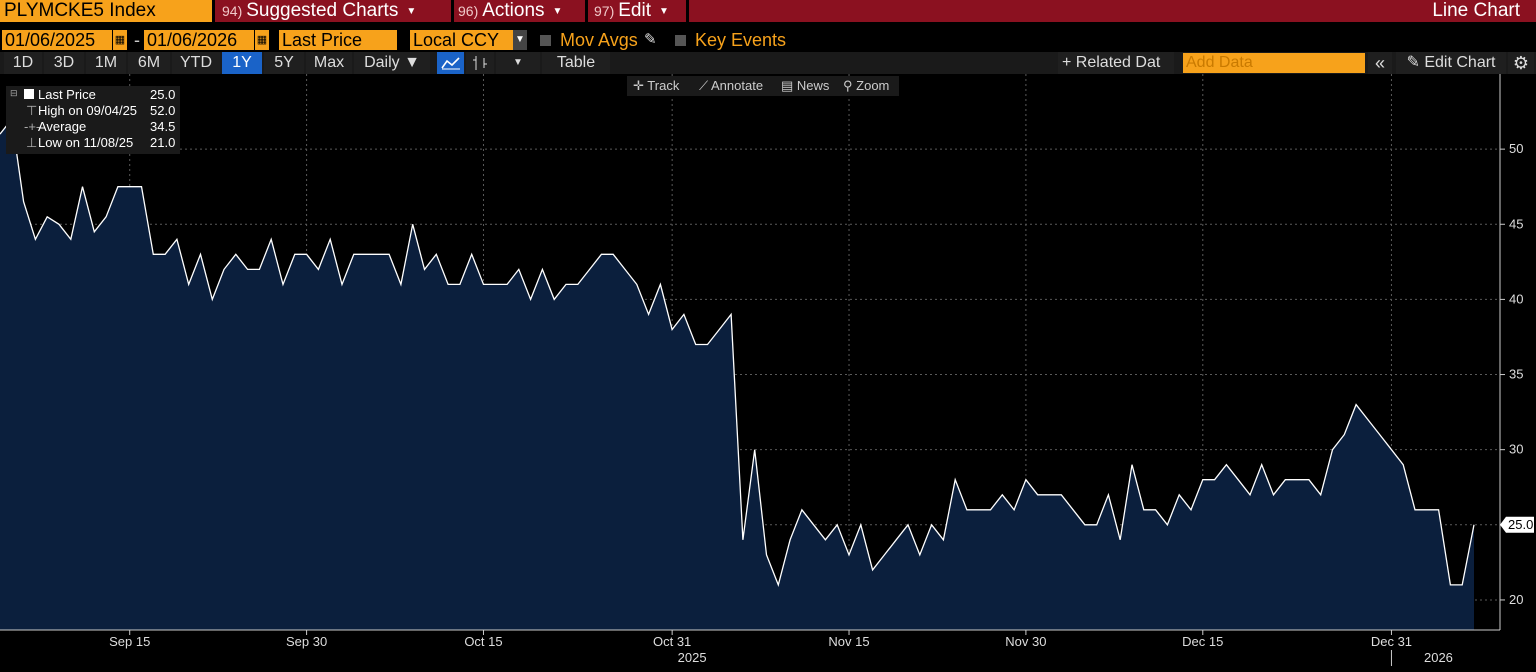 The image size is (1536, 672). What do you see at coordinates (64, 63) in the screenshot?
I see `range-3d-button: 3D` at bounding box center [64, 63].